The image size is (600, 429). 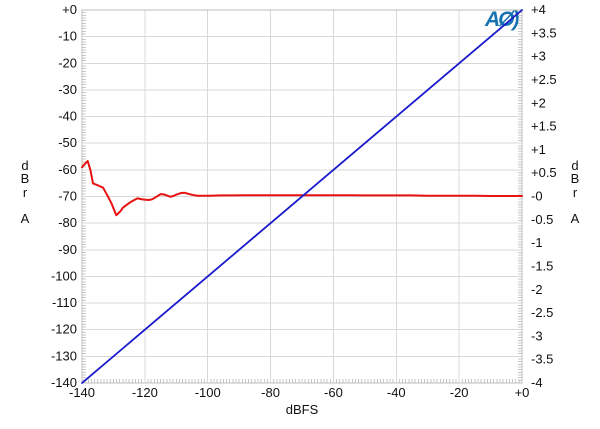 I want to click on x-axis-title: dBFS, so click(x=302, y=409).